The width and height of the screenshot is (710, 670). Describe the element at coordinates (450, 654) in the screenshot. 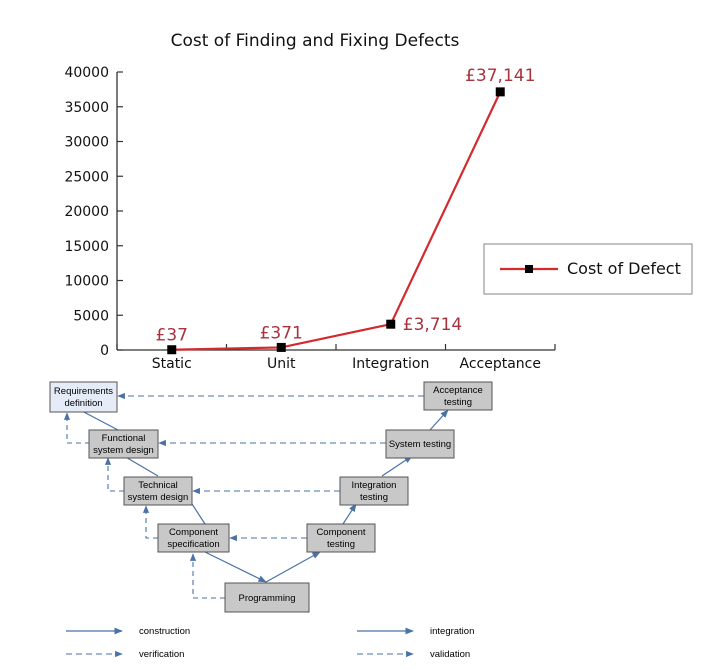

I see `key-validation-label: validation` at that location.